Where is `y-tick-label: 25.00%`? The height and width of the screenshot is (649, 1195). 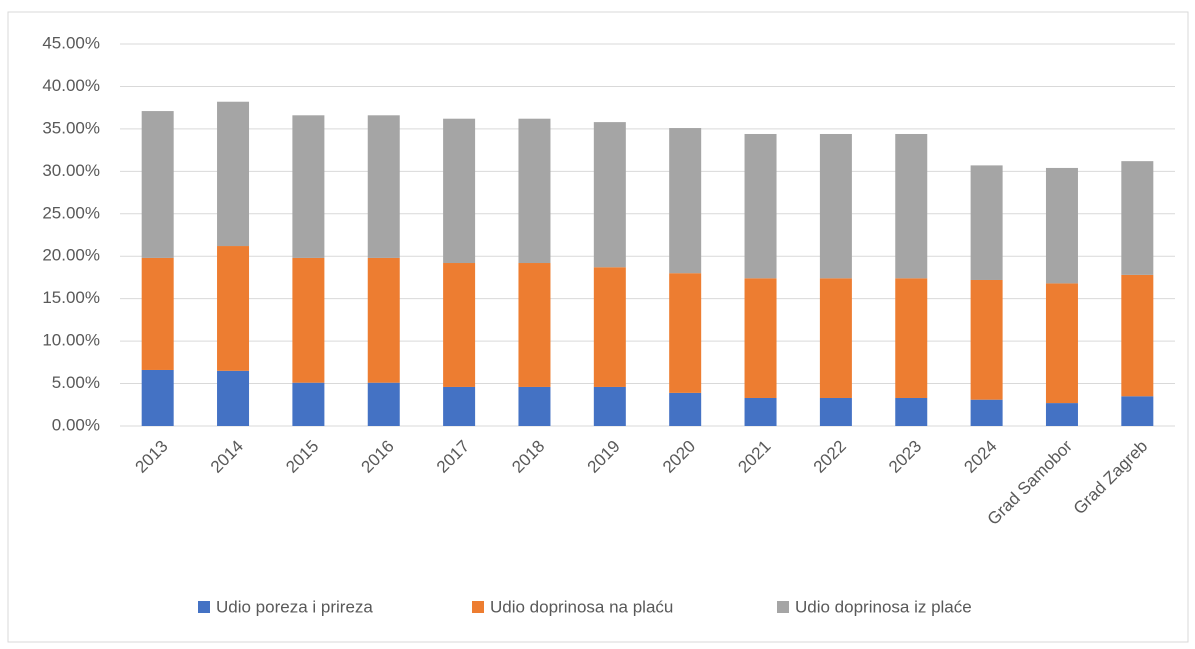
y-tick-label: 25.00% is located at coordinates (71, 212).